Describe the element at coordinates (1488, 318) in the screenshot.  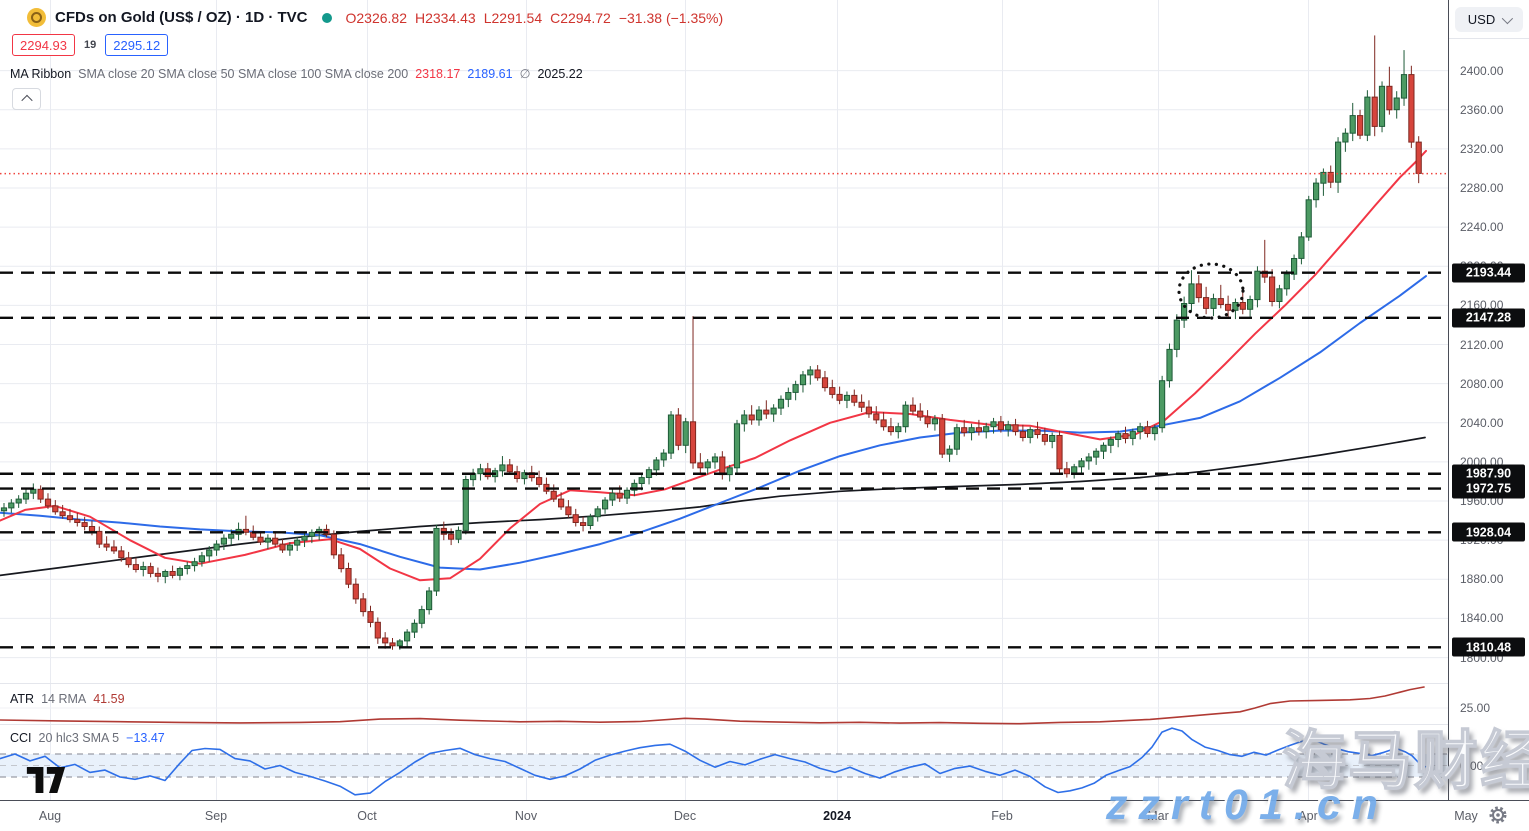
I see `price-level-badge: 2147.28` at that location.